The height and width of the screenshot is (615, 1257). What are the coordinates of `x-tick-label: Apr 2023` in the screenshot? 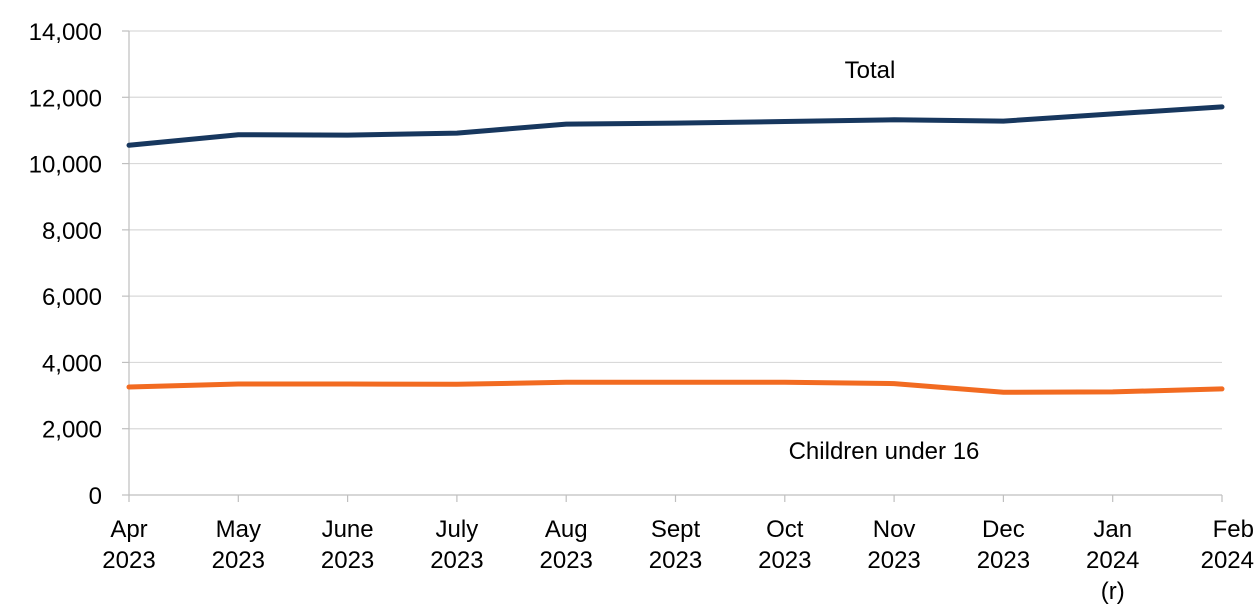 It's located at (128, 545).